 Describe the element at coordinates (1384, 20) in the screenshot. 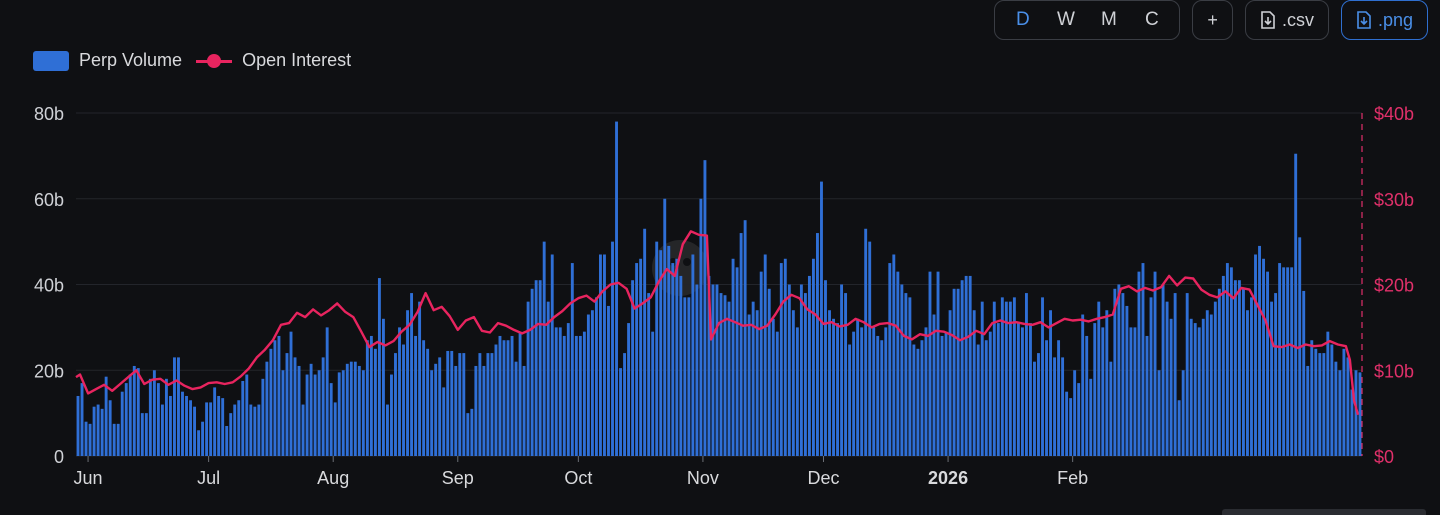

I see `download-png-button: .png` at that location.